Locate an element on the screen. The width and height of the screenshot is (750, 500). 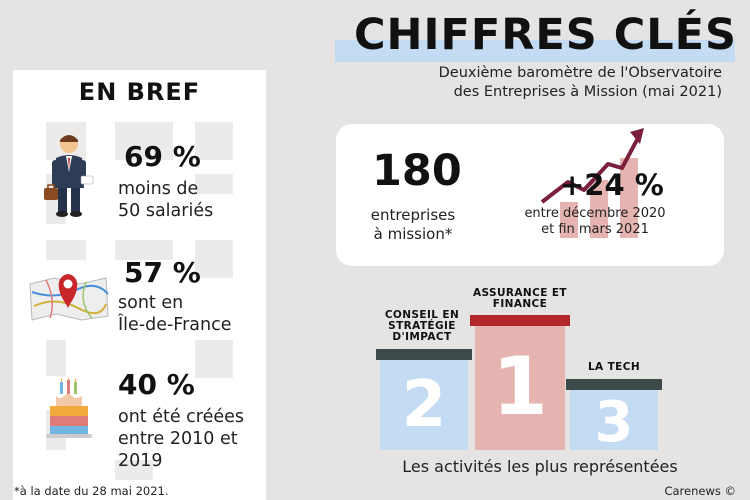
podium-label-line: CONSEIL EN is located at coordinates (422, 315).